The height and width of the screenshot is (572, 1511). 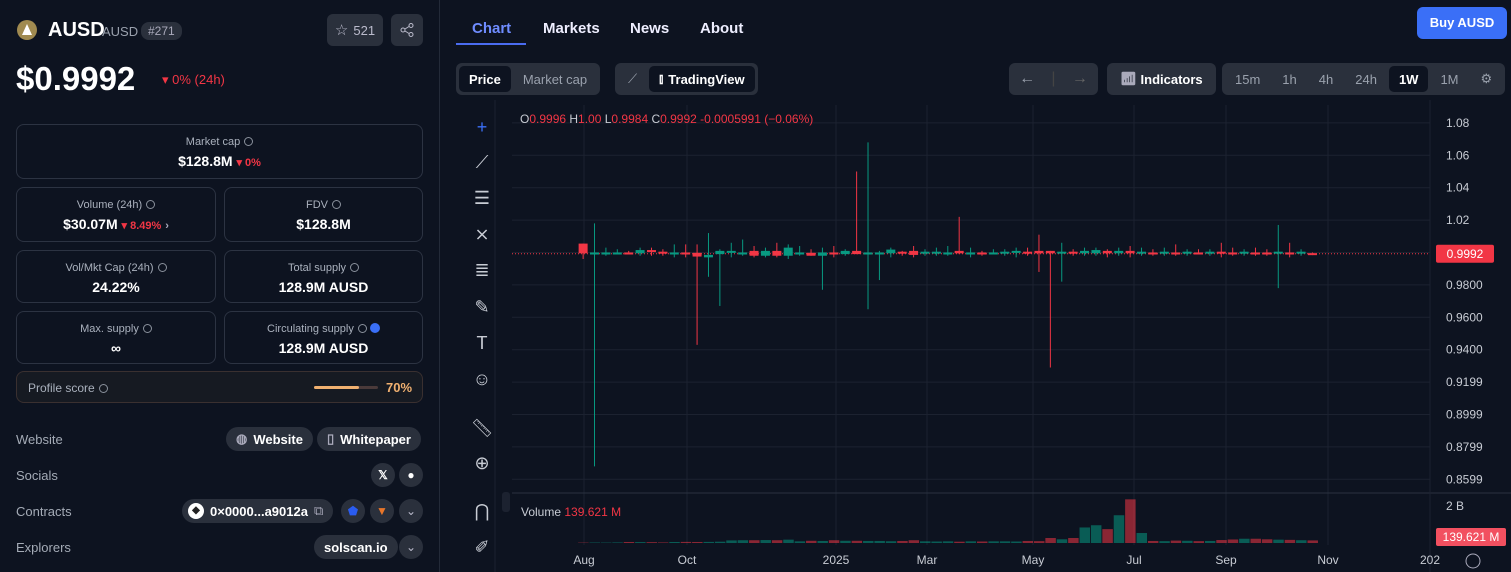 I want to click on github-icon: ●, so click(x=411, y=475).